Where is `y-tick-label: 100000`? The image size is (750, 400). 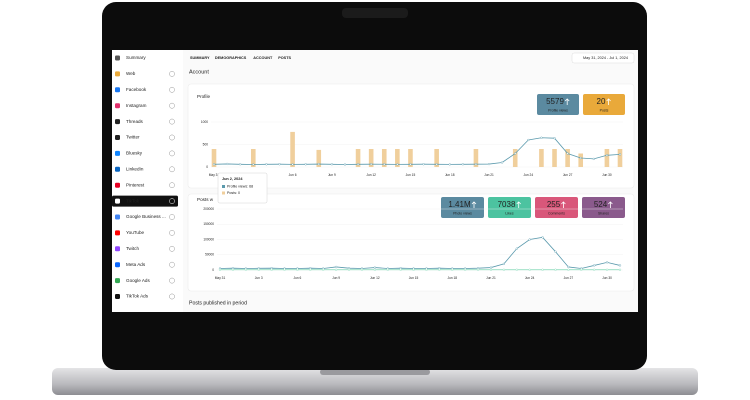
y-tick-label: 100000 is located at coordinates (208, 239).